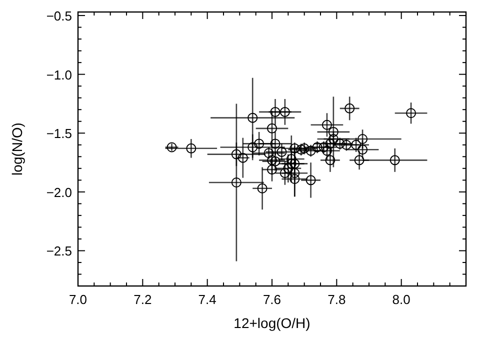  I want to click on x-axis-title: 12+log(O/H), so click(272, 323).